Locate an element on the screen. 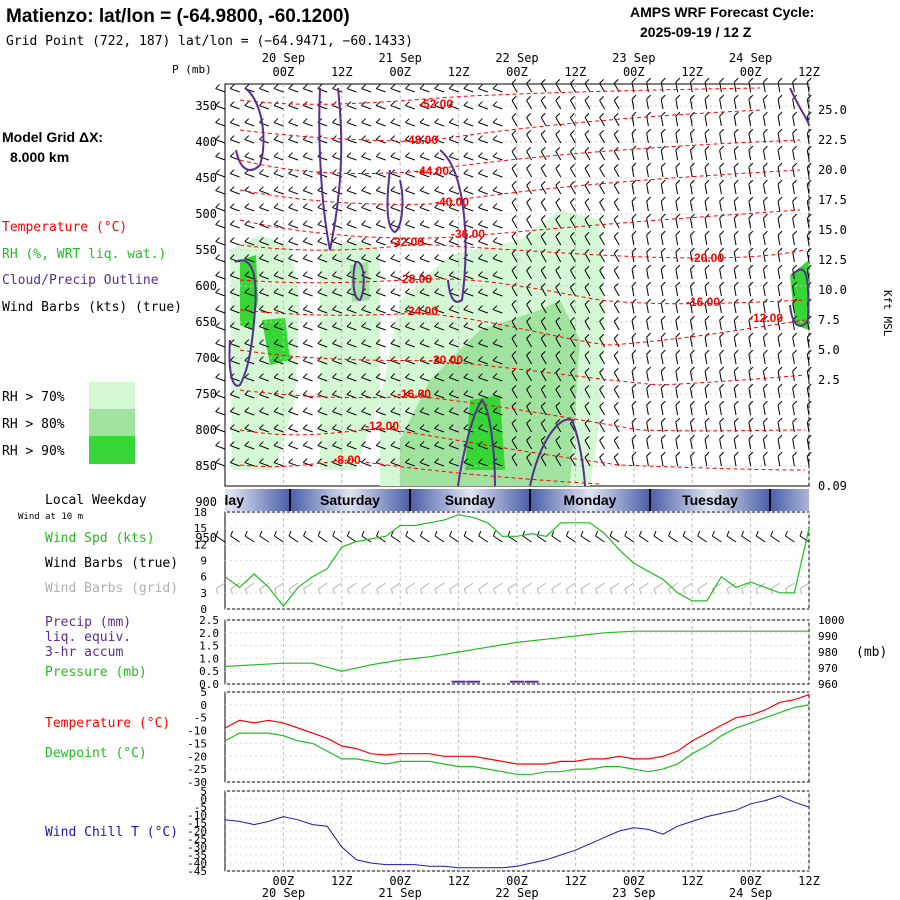 Image resolution: width=900 pixels, height=900 pixels. top-hour-label: 12Z is located at coordinates (809, 72).